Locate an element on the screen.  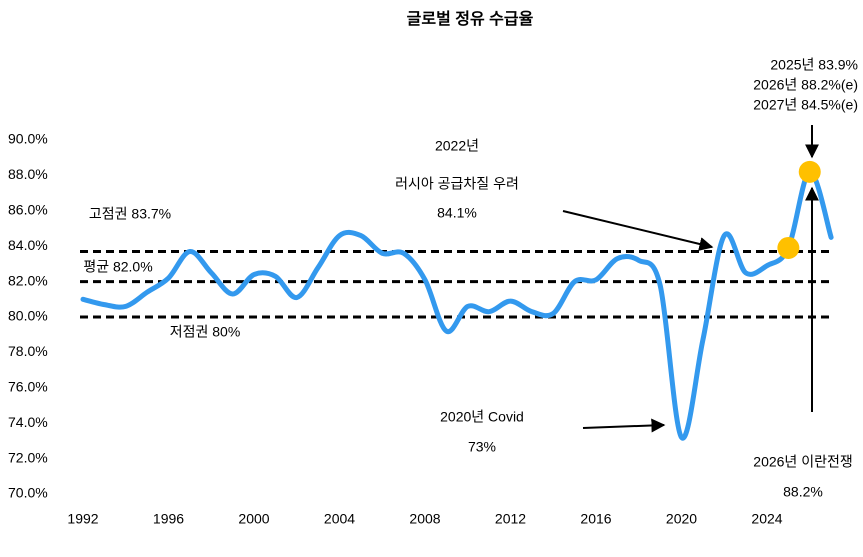
y-tick-label: 84.0% is located at coordinates (28, 245).